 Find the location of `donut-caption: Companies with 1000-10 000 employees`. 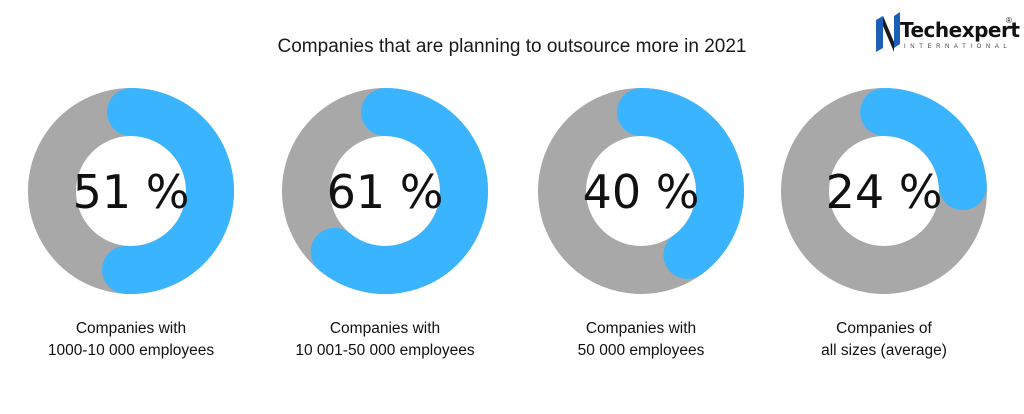

donut-caption: Companies with 1000-10 000 employees is located at coordinates (131, 340).